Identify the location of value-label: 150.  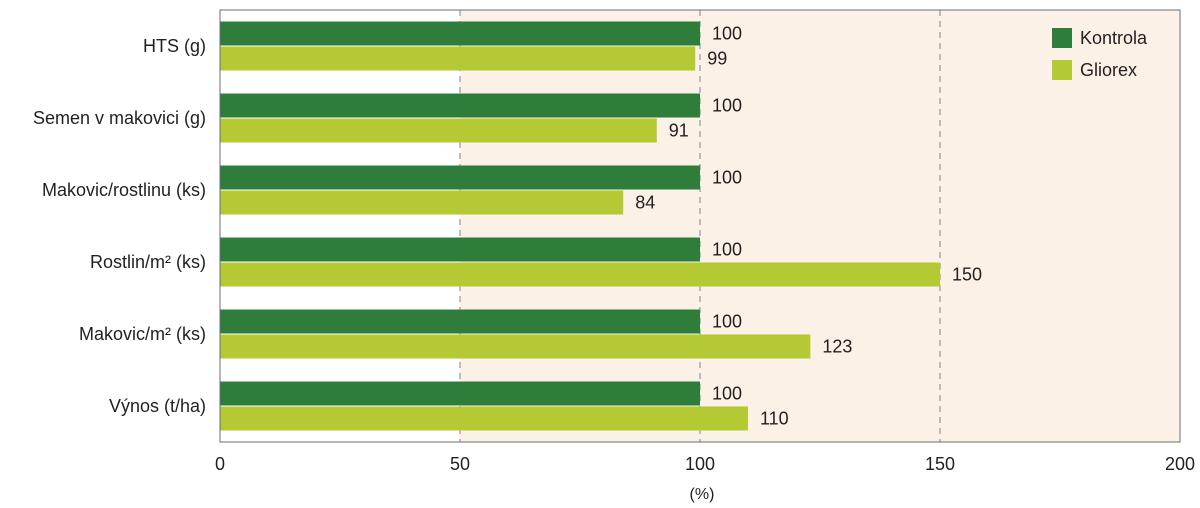
(967, 275).